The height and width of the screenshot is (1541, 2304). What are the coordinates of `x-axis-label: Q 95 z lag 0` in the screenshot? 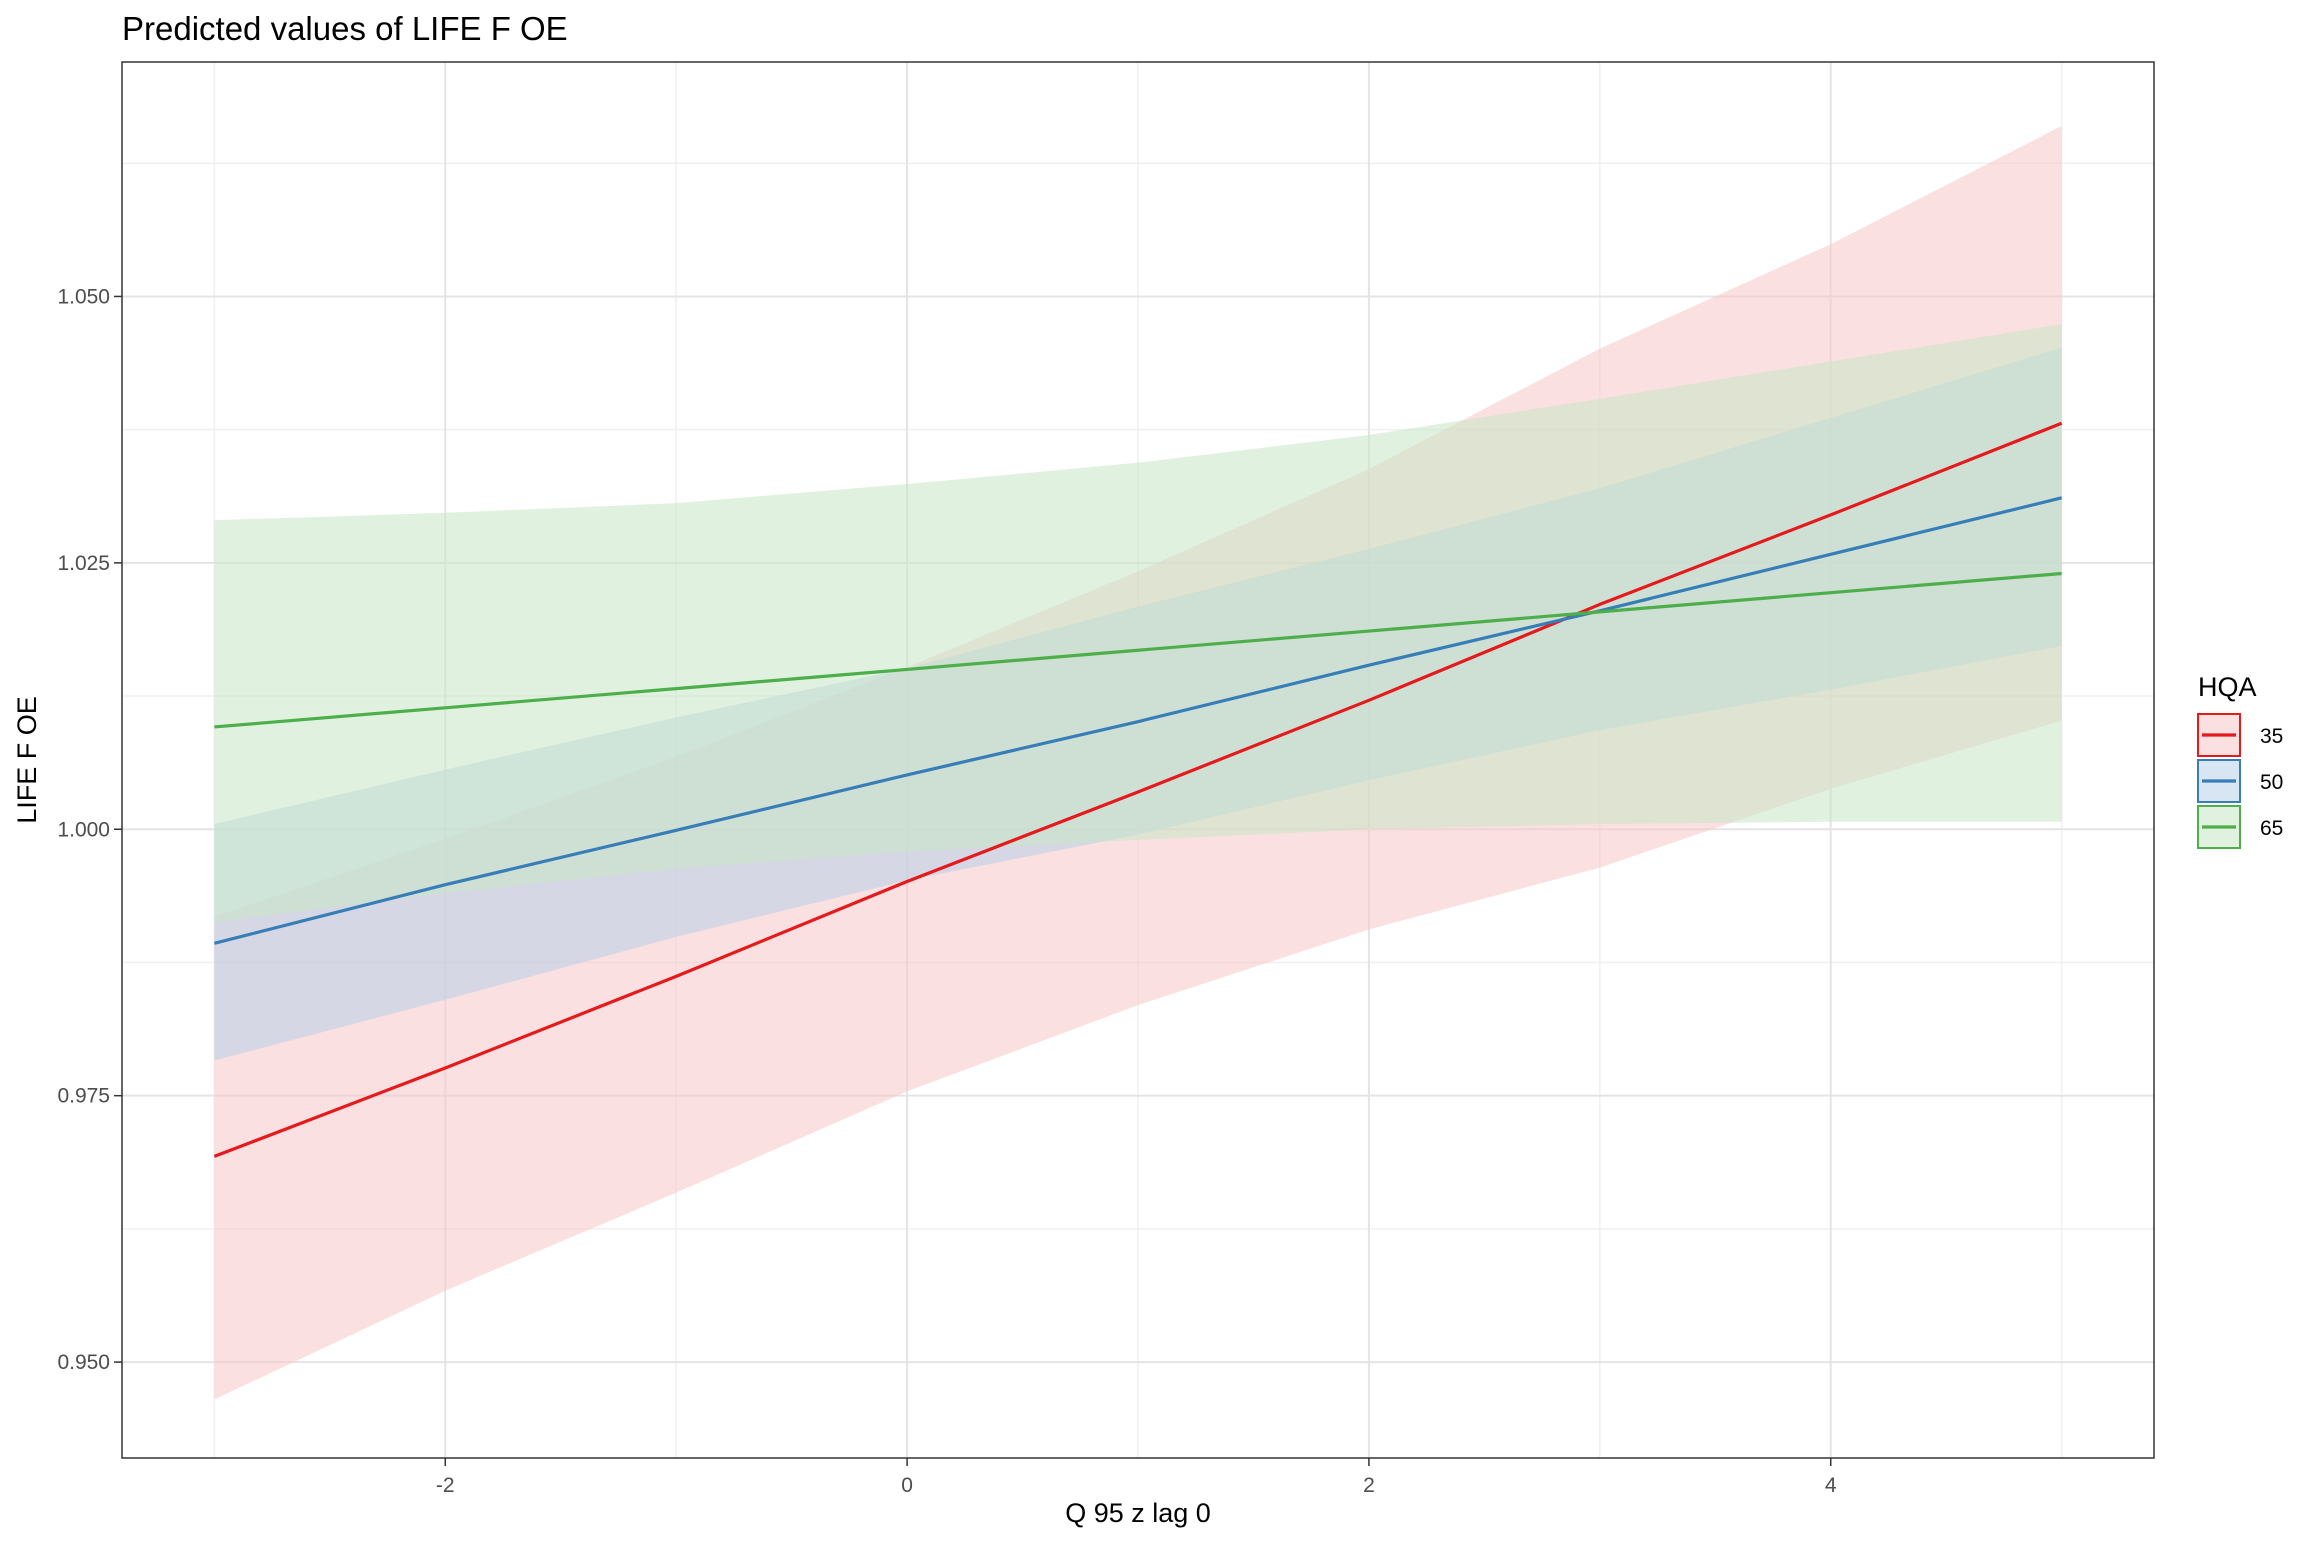 It's located at (1138, 1513).